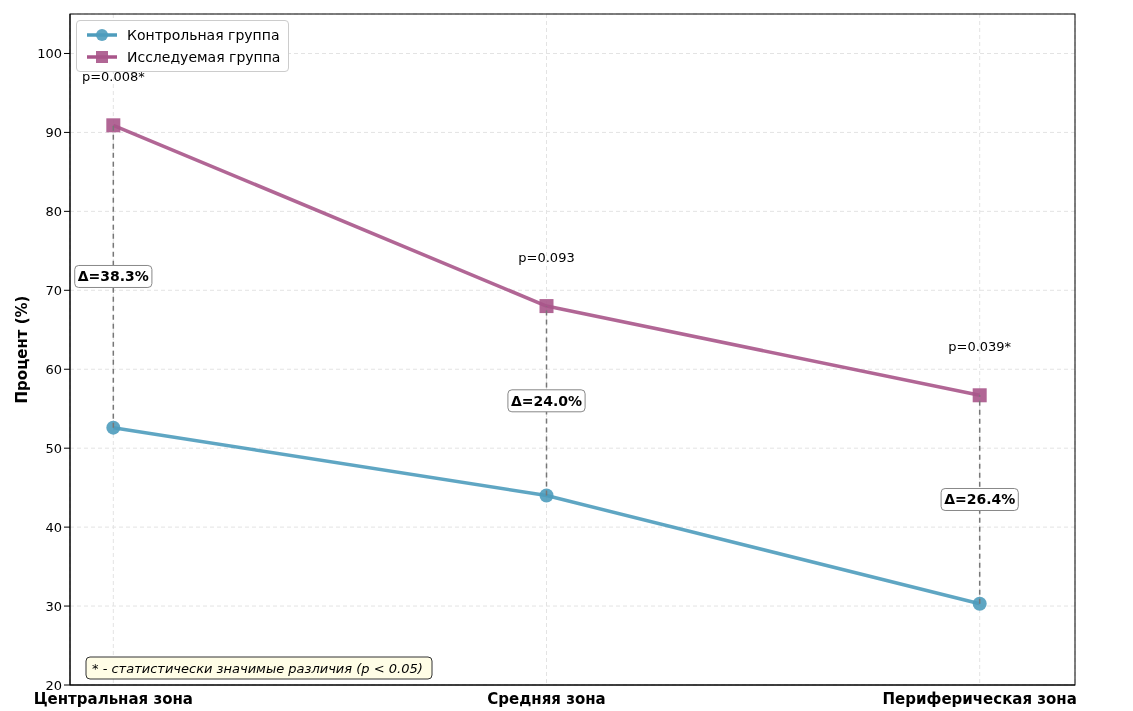 This screenshot has height=711, width=1133. I want to click on y-tick-label: 100, so click(49, 54).